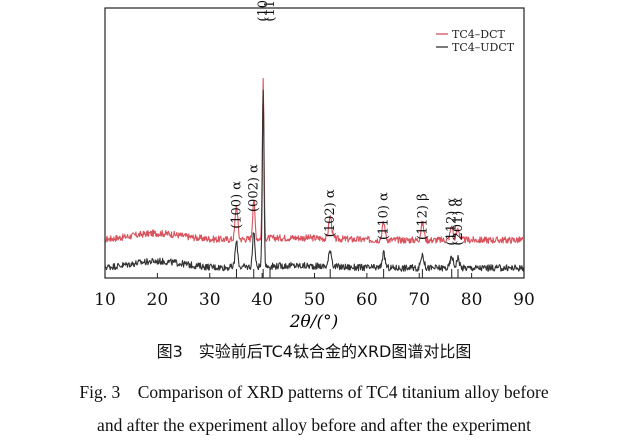 The width and height of the screenshot is (628, 446). I want to click on peak-label-5: (110) α, so click(384, 216).